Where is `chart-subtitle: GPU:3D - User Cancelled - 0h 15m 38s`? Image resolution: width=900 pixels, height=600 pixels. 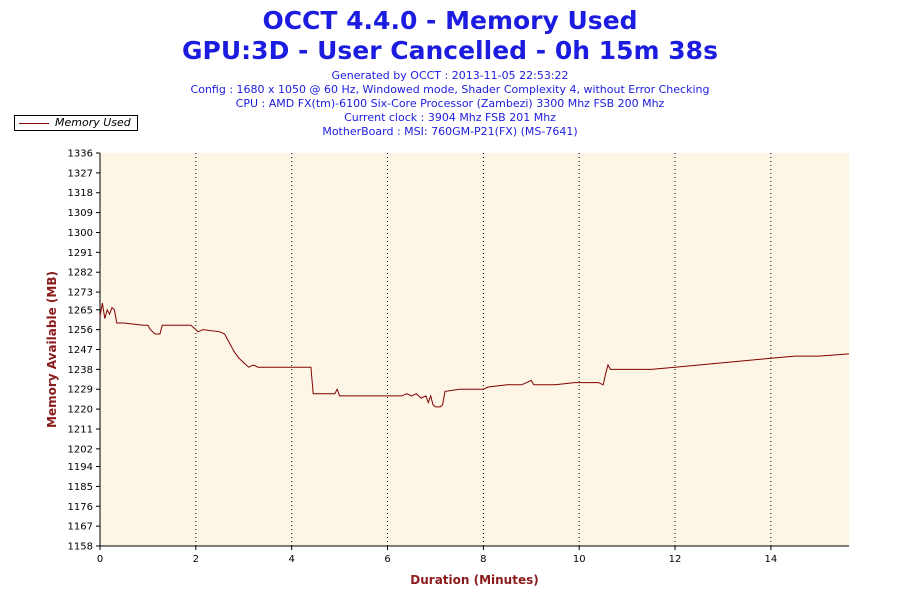
chart-subtitle: GPU:3D - User Cancelled - 0h 15m 38s is located at coordinates (450, 50).